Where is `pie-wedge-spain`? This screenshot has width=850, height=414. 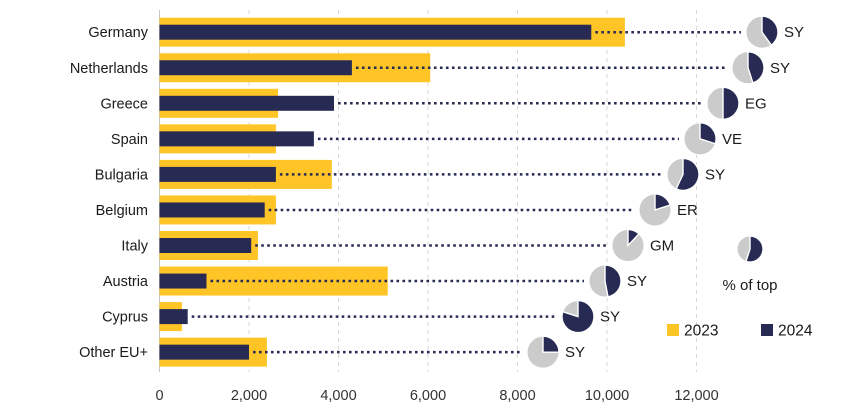
pie-wedge-spain is located at coordinates (708, 133).